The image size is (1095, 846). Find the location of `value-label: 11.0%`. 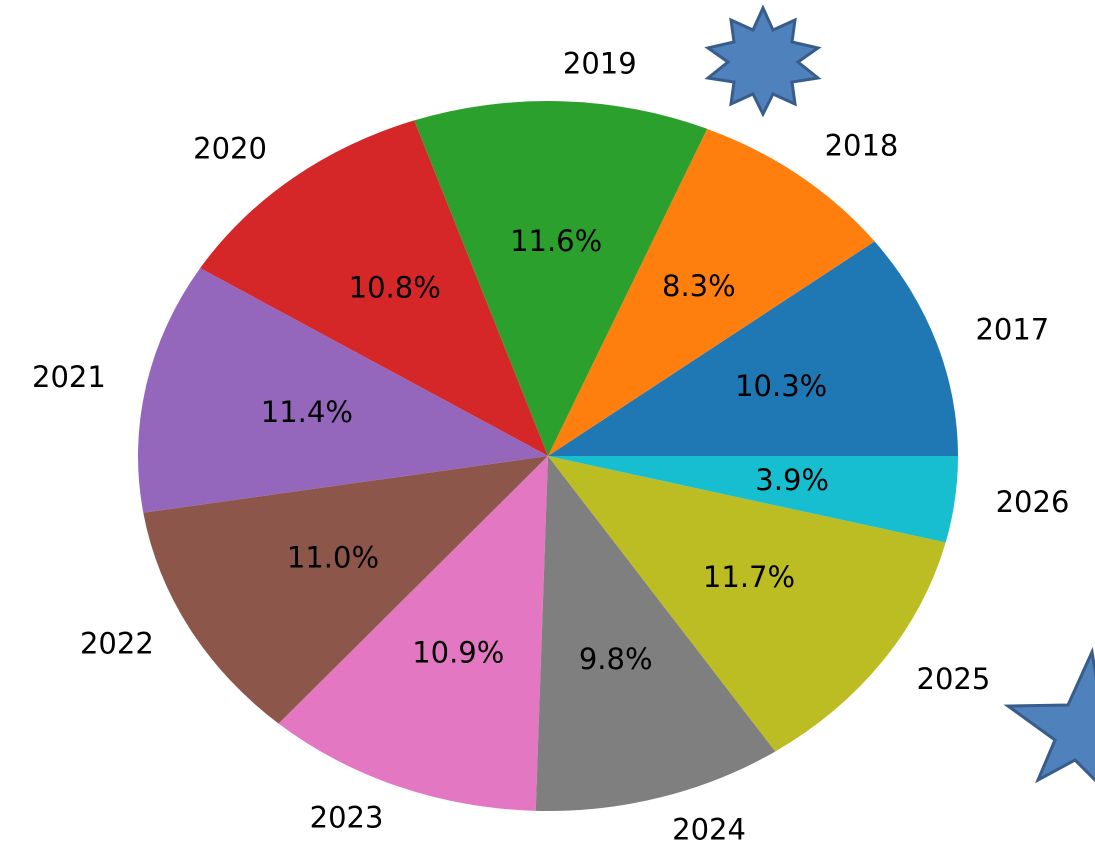

value-label: 11.0% is located at coordinates (333, 557).